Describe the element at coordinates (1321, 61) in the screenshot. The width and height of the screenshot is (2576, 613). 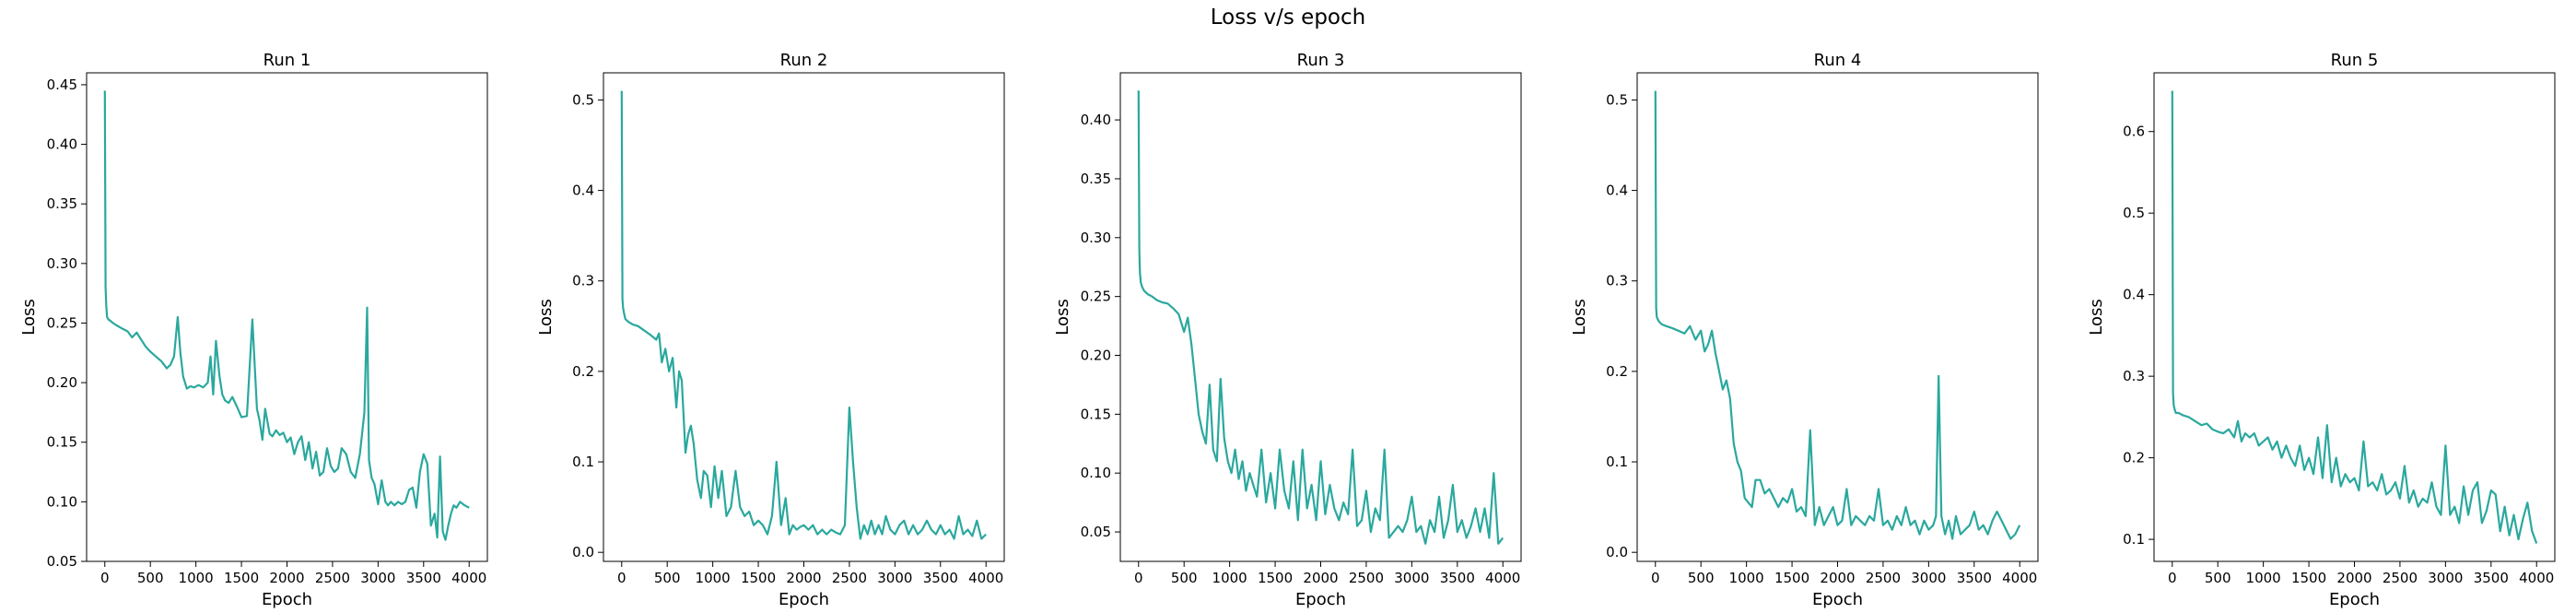
I see `subplot-title-3: Run 3` at that location.